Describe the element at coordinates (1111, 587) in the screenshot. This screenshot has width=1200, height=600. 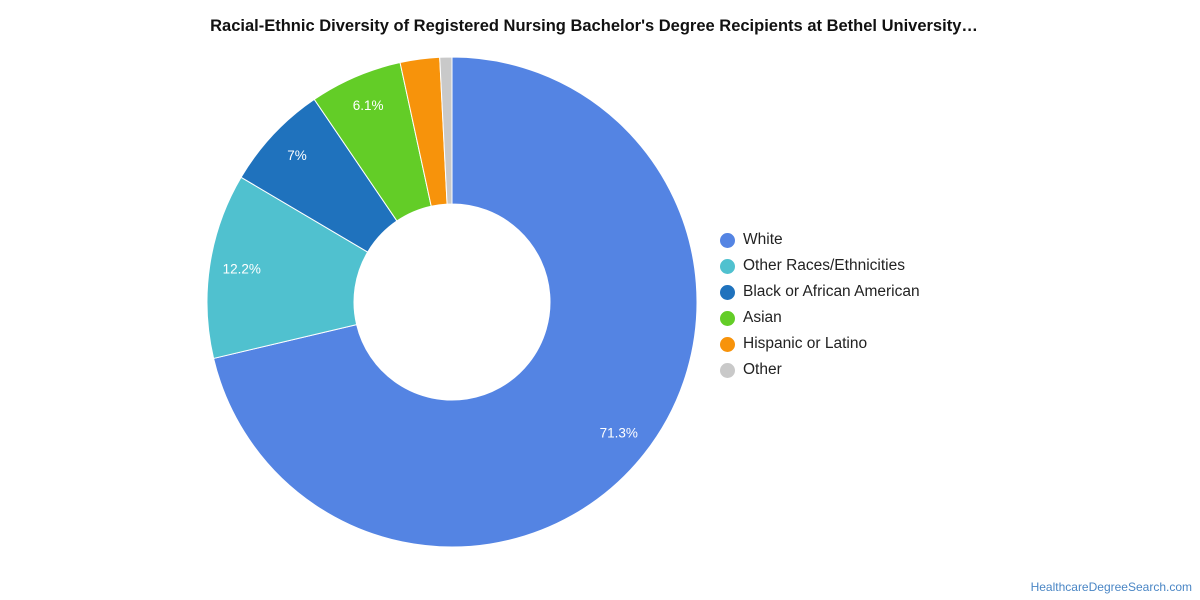
I see `source-link: HealthcareDegreeSearch.com` at that location.